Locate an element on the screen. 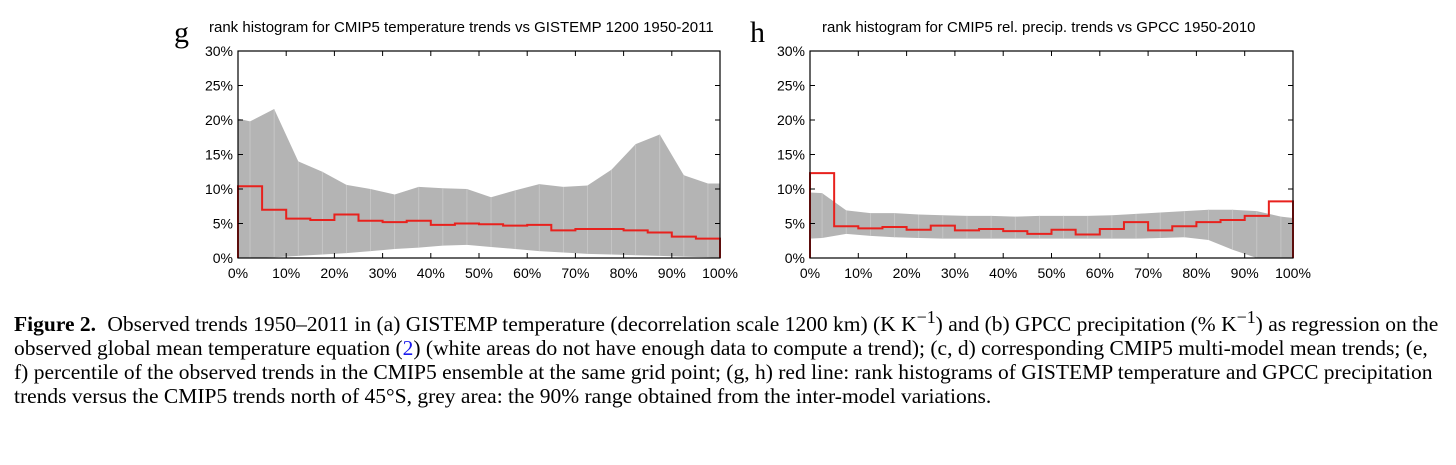 The height and width of the screenshot is (465, 1456). range-band-g is located at coordinates (479, 183).